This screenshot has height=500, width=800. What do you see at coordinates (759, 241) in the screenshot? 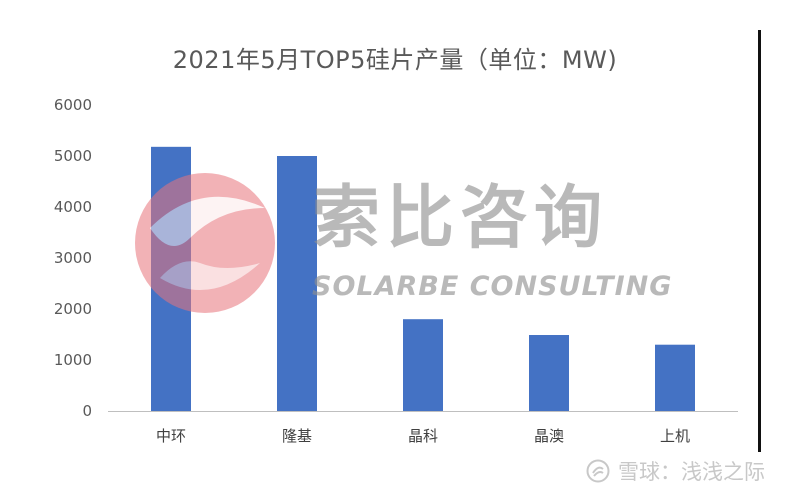
I see `right-edge-border` at bounding box center [759, 241].